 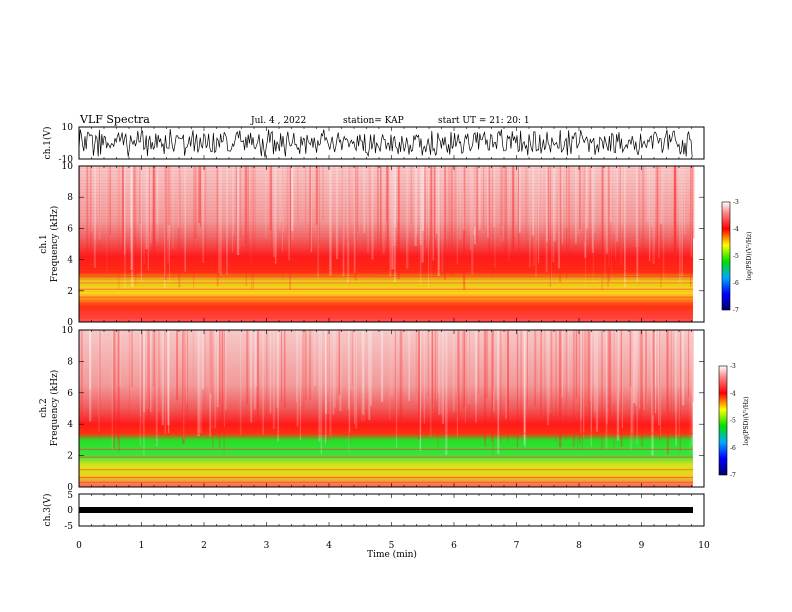 What do you see at coordinates (749, 256) in the screenshot?
I see `colorbar-ch1-label: log(PSD)(V²/Hz)` at bounding box center [749, 256].